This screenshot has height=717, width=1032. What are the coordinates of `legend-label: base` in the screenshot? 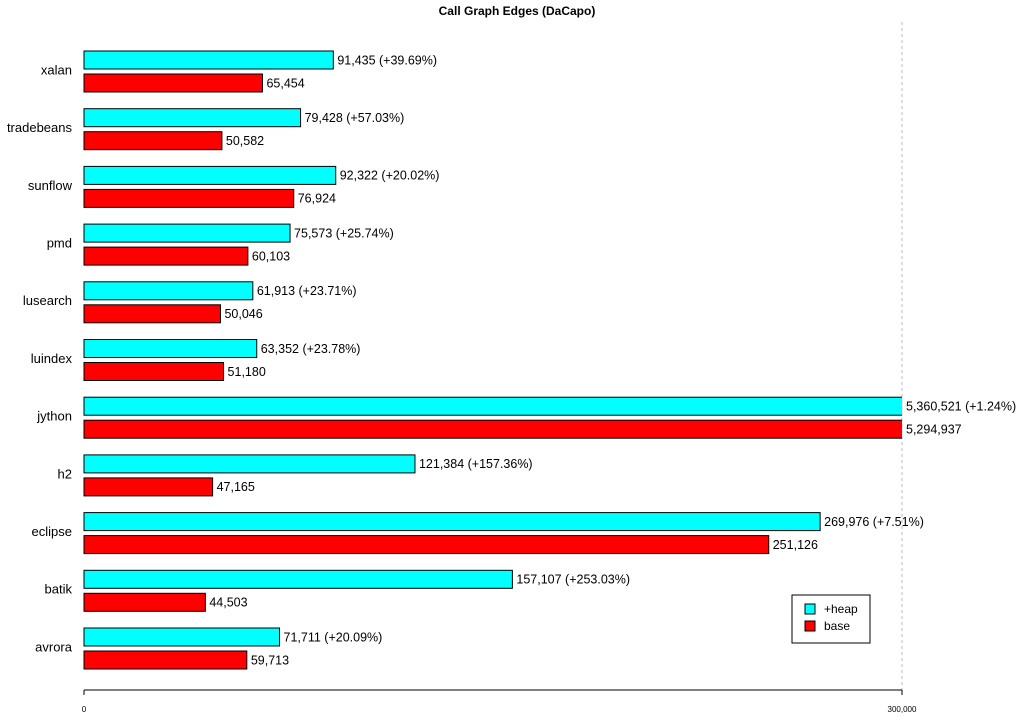 It's located at (837, 626).